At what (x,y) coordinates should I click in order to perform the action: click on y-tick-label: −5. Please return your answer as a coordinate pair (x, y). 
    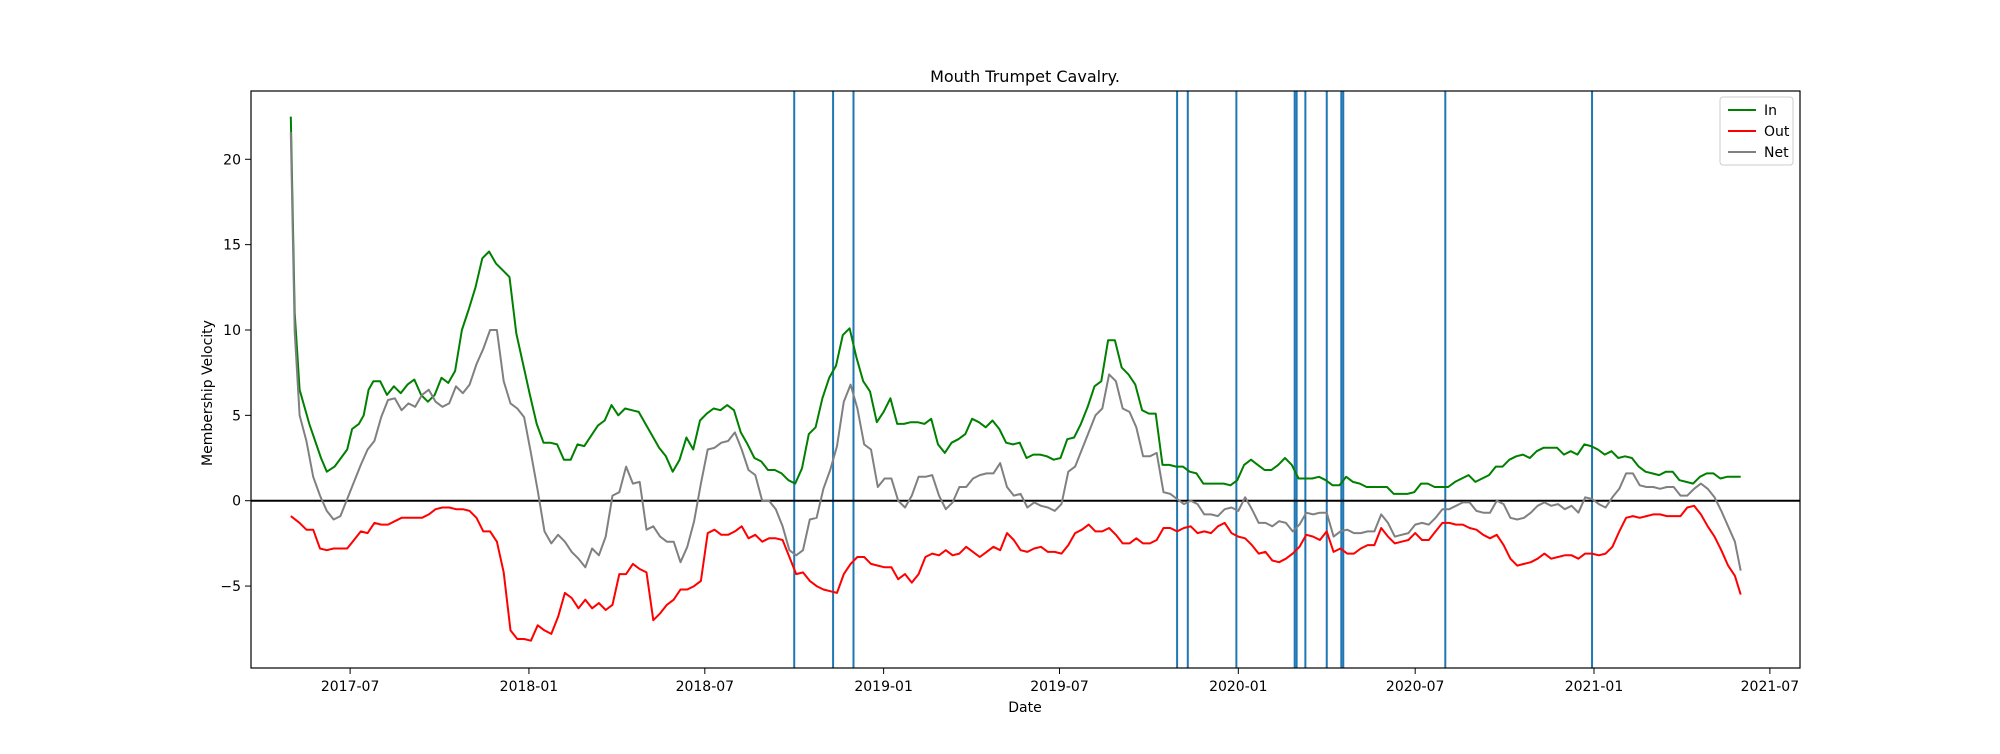
    Looking at the image, I should click on (230, 587).